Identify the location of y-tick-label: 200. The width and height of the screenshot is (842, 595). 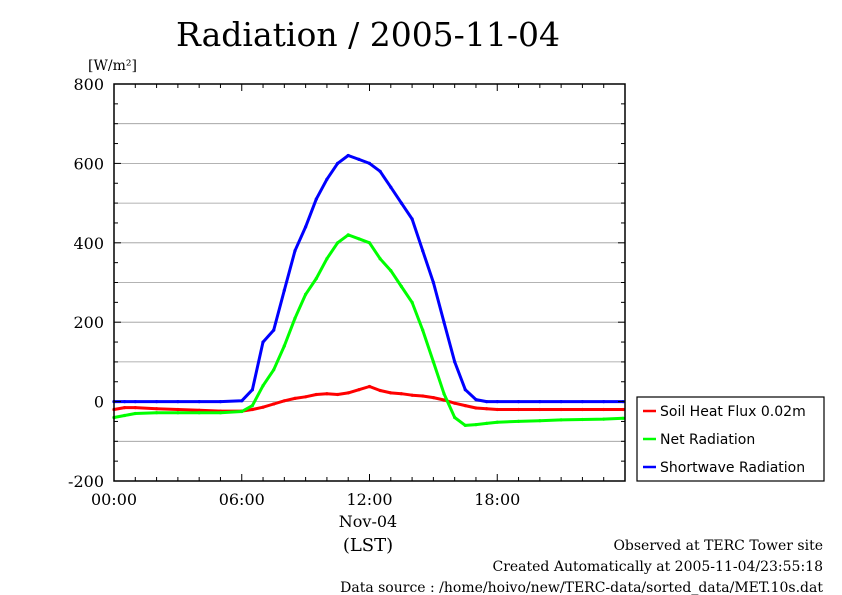
(88, 322).